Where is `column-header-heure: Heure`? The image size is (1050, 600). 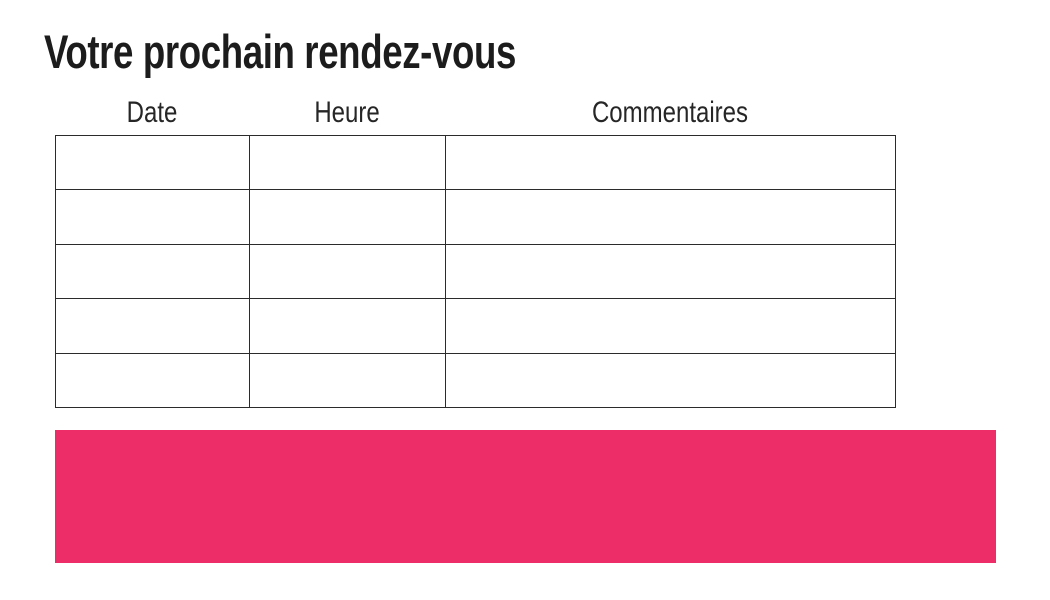 column-header-heure: Heure is located at coordinates (347, 112).